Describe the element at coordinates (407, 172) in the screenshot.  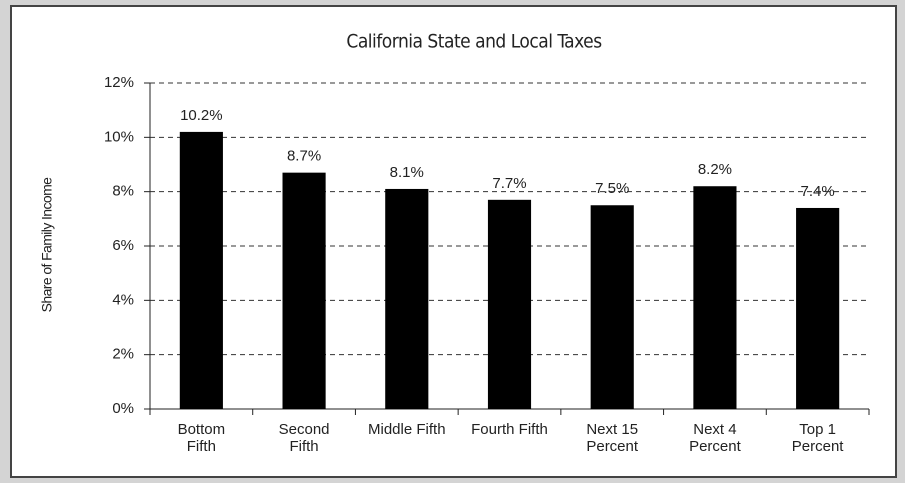
I see `data-label: 8.1%` at that location.